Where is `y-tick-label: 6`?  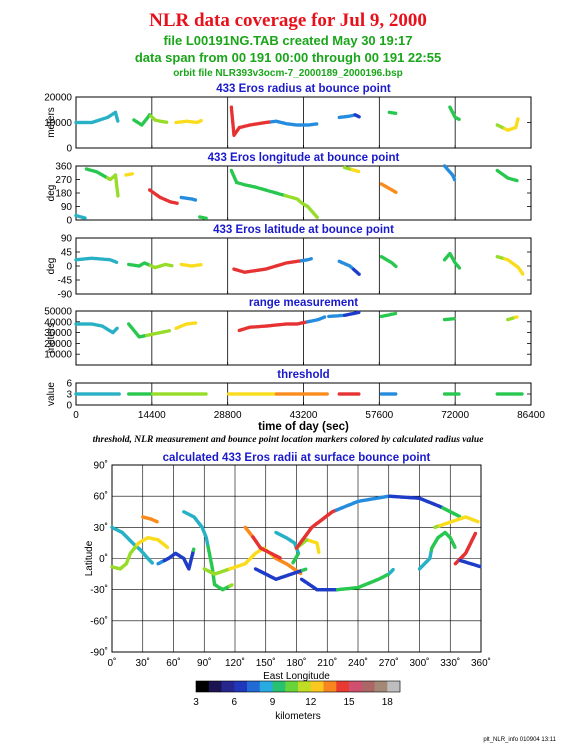 y-tick-label: 6 is located at coordinates (69, 384).